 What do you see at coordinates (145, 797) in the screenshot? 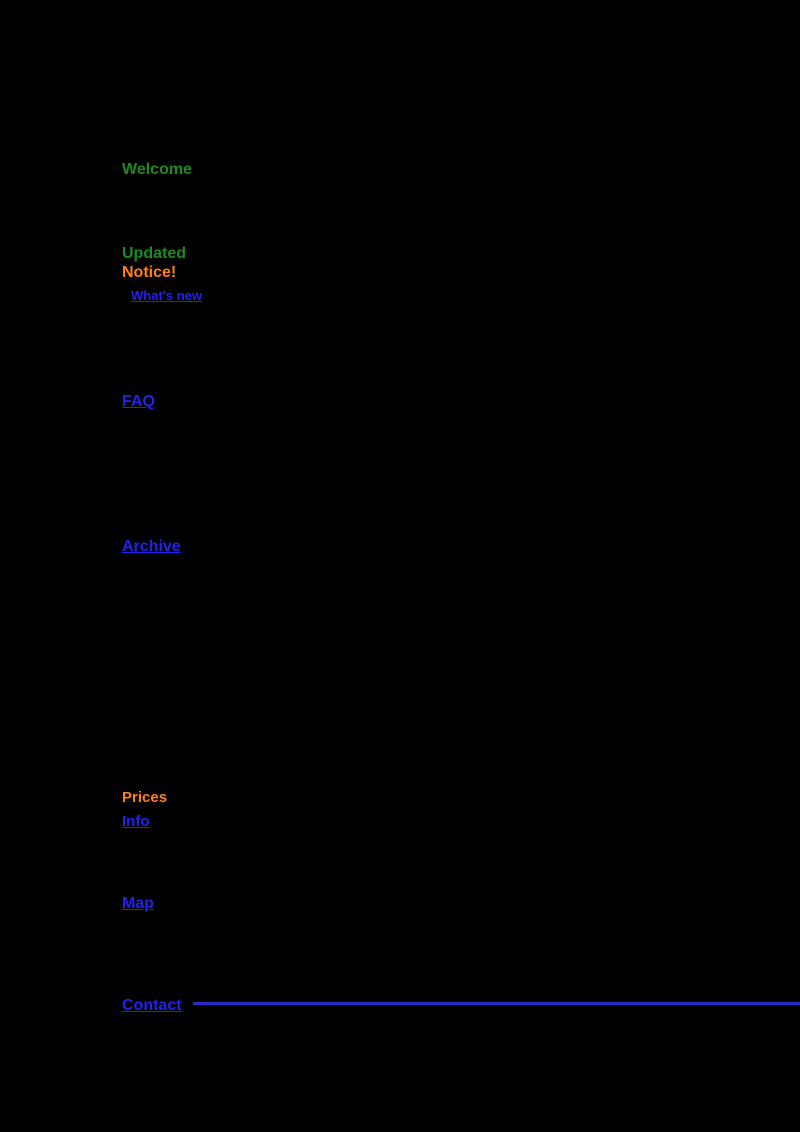
I see `orange-note-low: Prices` at bounding box center [145, 797].